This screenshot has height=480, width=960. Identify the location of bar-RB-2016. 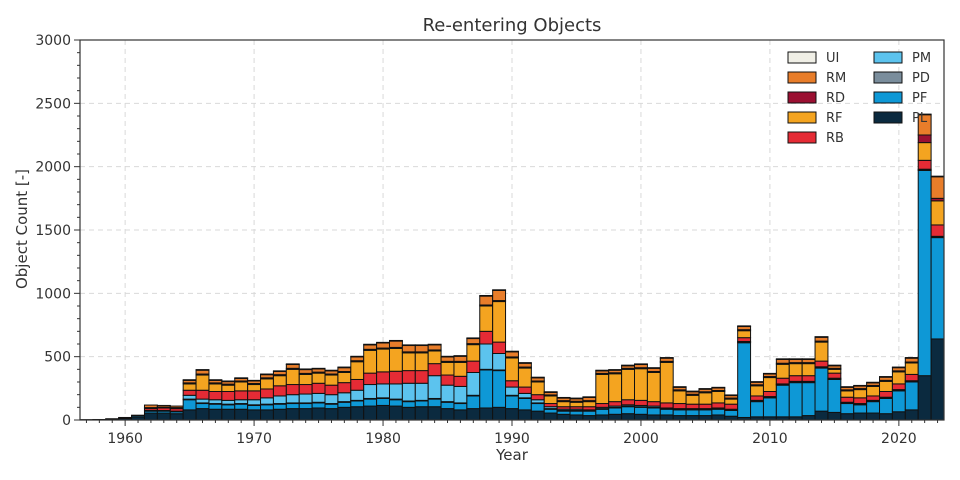
(847, 399).